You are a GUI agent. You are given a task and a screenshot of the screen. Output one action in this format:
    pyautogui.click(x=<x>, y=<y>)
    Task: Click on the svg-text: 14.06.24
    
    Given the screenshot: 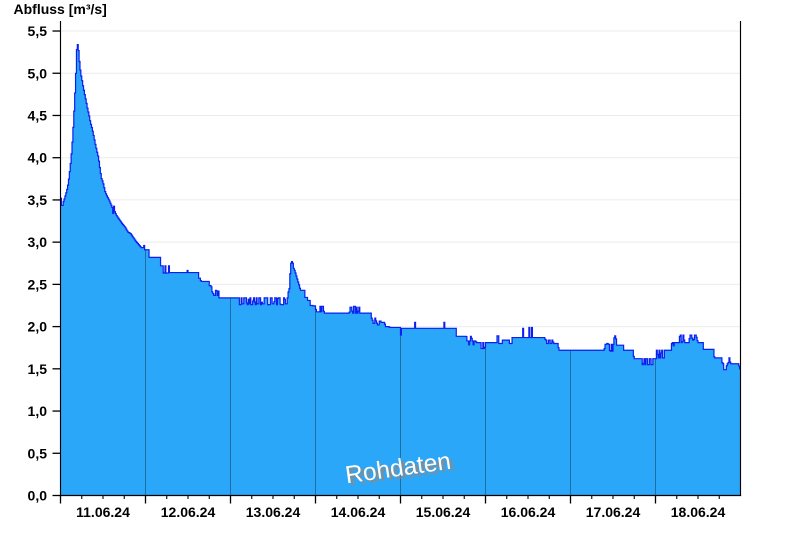 What is the action you would take?
    pyautogui.click(x=358, y=512)
    